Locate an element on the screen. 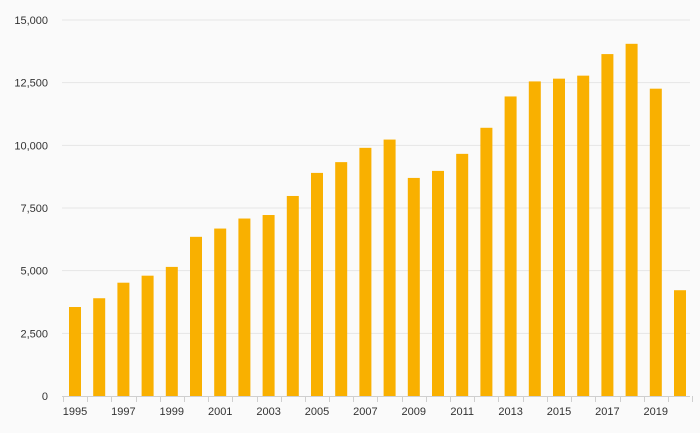 The image size is (700, 433). bar-2012 is located at coordinates (486, 261).